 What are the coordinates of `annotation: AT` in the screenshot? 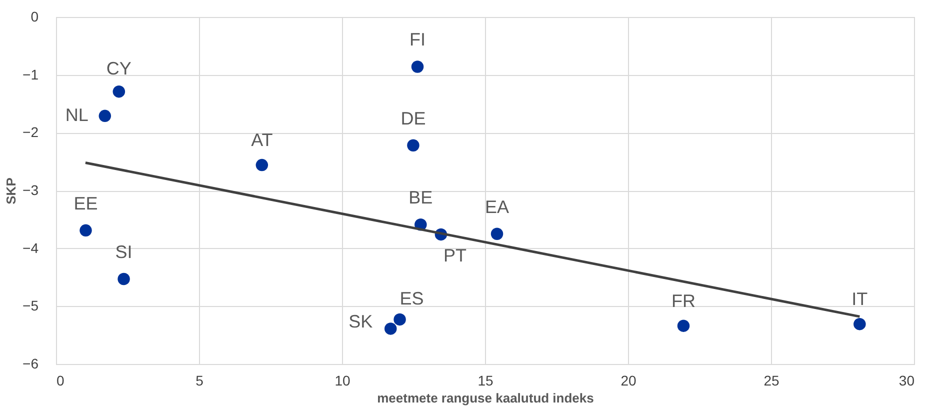 It's located at (262, 140).